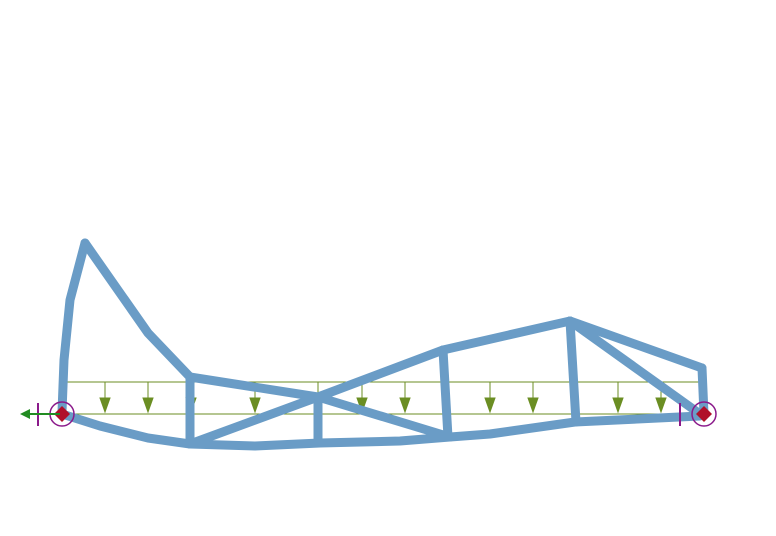 Image resolution: width=776 pixels, height=536 pixels. What do you see at coordinates (40, 414) in the screenshot?
I see `arrow-left-icon` at bounding box center [40, 414].